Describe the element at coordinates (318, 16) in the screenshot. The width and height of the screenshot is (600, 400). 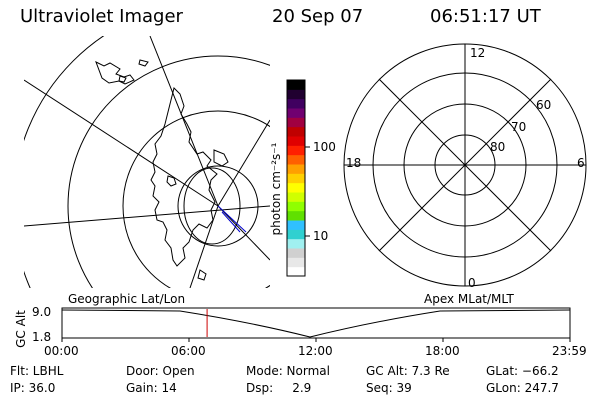
I see `observation-date: 20 Sep 07` at that location.